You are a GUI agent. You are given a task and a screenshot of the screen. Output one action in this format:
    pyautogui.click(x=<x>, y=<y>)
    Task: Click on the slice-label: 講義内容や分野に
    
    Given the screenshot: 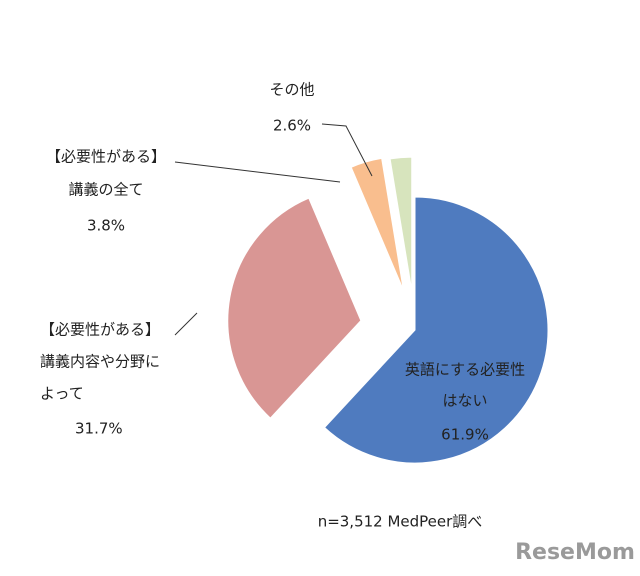 What is the action you would take?
    pyautogui.click(x=100, y=362)
    